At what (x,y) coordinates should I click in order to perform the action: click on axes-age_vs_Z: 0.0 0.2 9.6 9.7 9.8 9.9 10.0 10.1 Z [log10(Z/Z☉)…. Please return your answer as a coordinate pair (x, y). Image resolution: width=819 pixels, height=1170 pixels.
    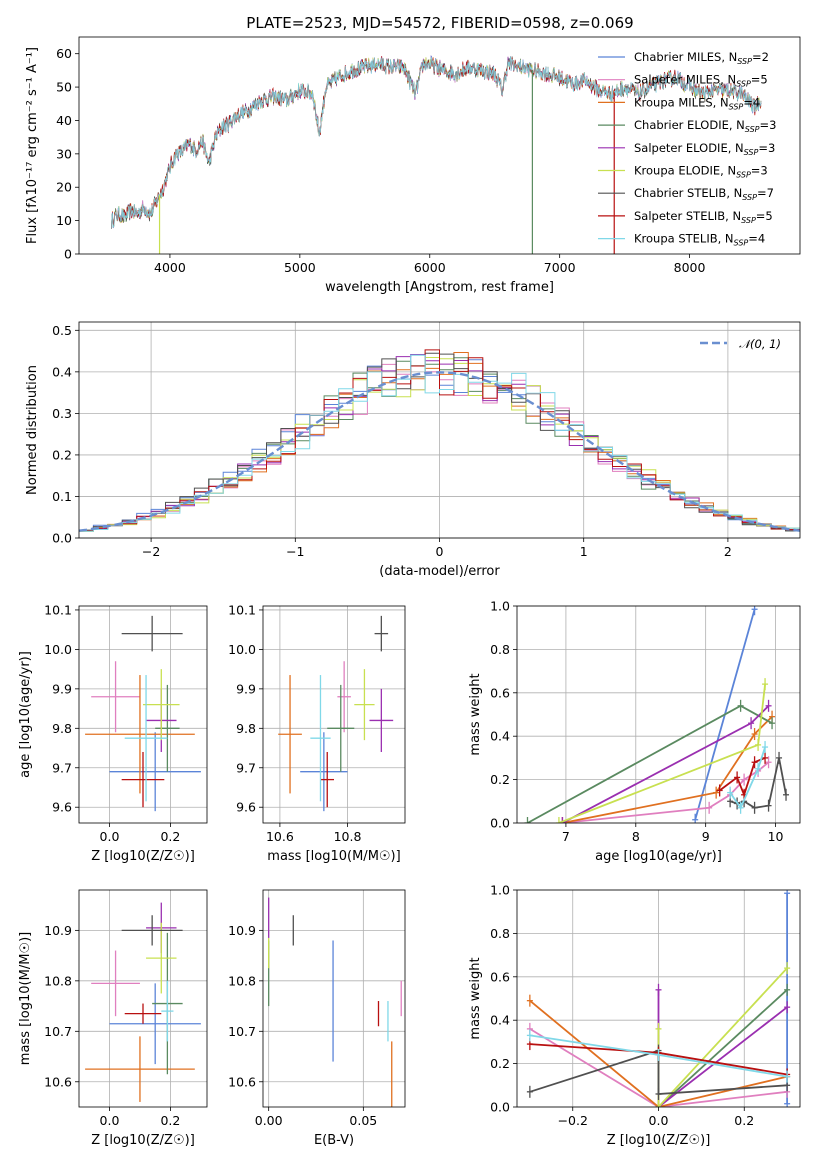
    Looking at the image, I should click on (113, 733).